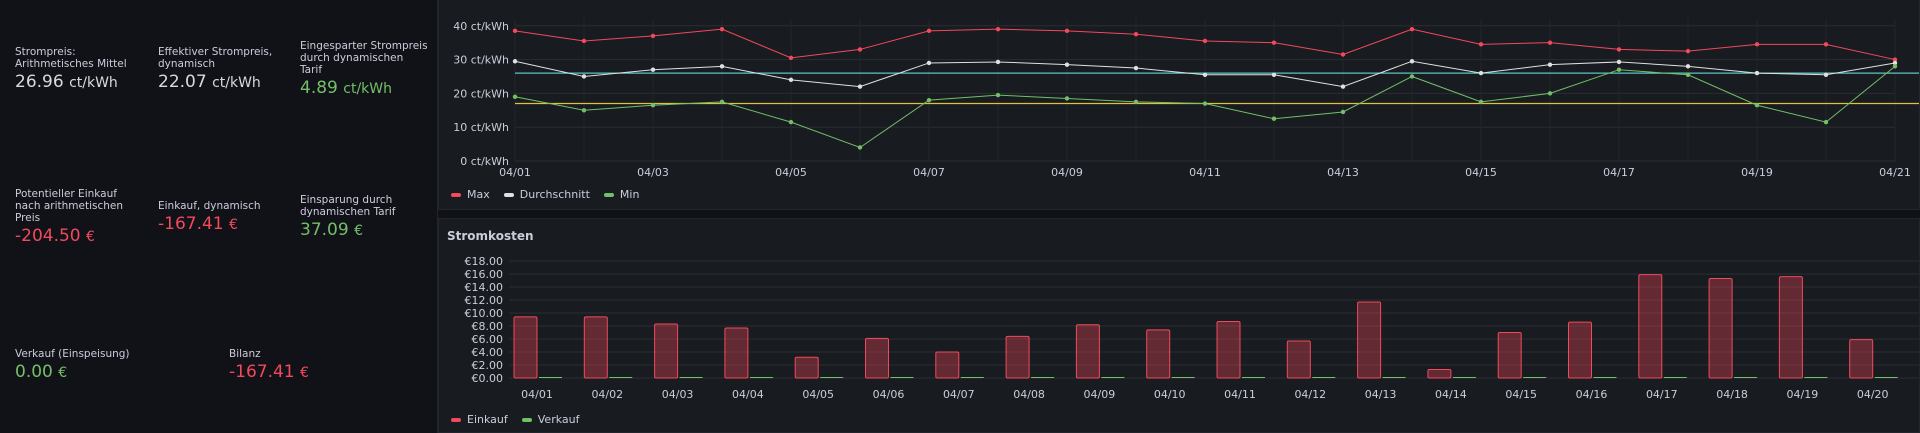 The height and width of the screenshot is (433, 1920). What do you see at coordinates (66, 82) in the screenshot?
I see `stat-value: 26.96 ct/kWh` at bounding box center [66, 82].